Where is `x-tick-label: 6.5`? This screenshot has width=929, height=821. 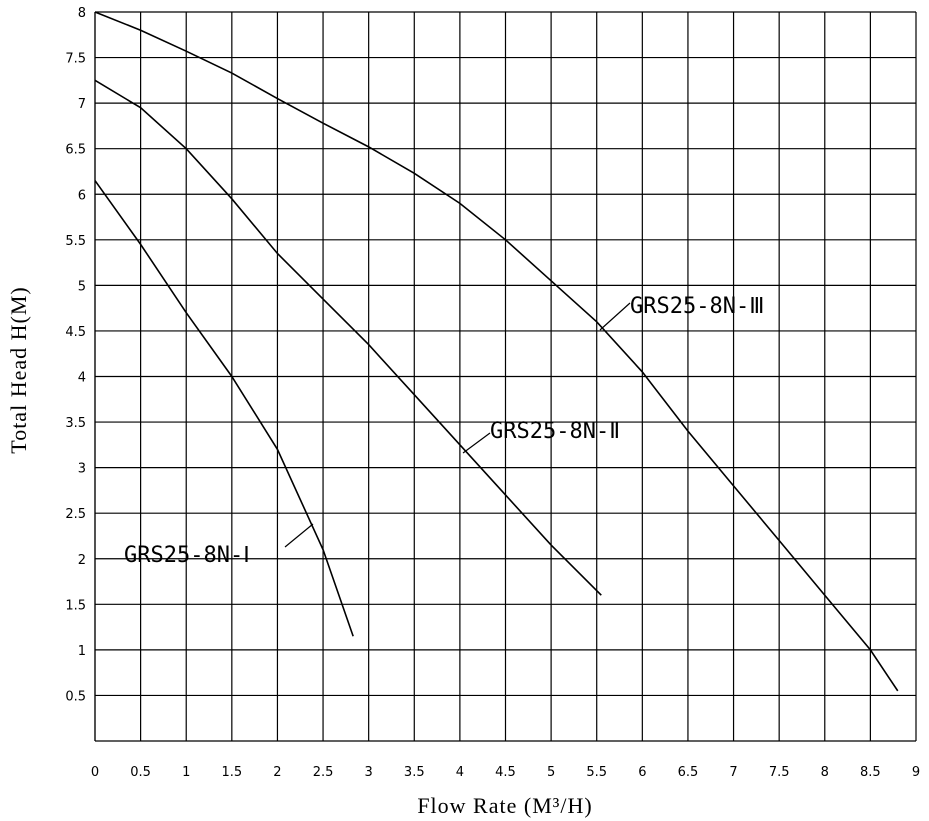 x-tick-label: 6.5 is located at coordinates (688, 772).